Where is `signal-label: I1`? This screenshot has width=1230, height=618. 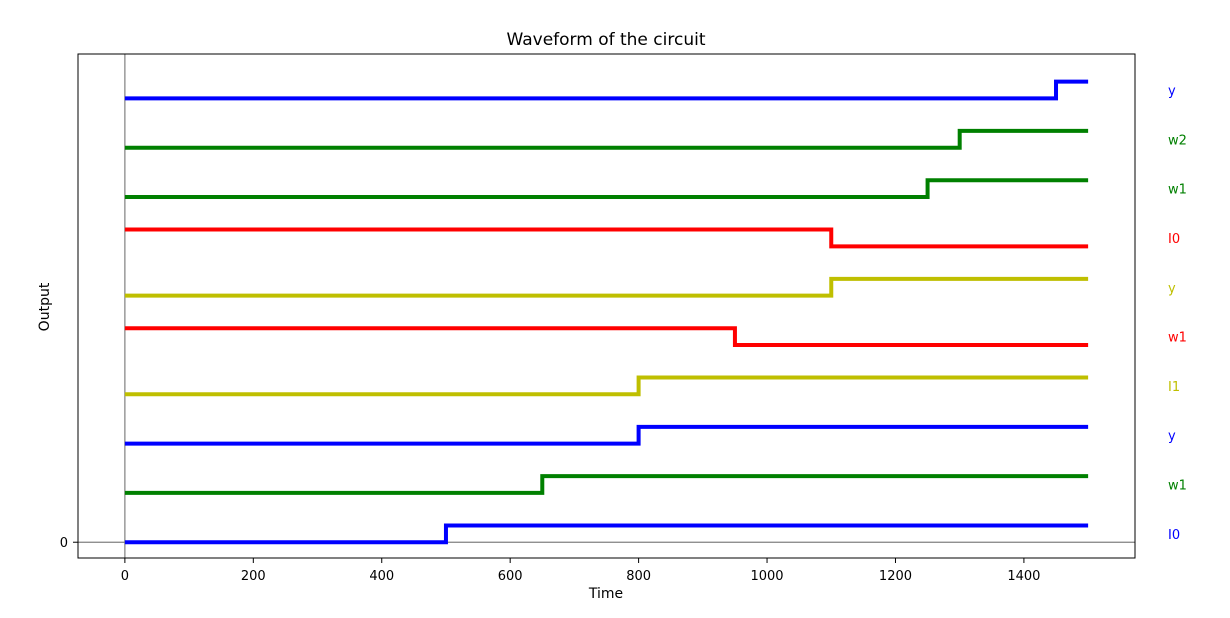 signal-label: I1 is located at coordinates (1174, 387).